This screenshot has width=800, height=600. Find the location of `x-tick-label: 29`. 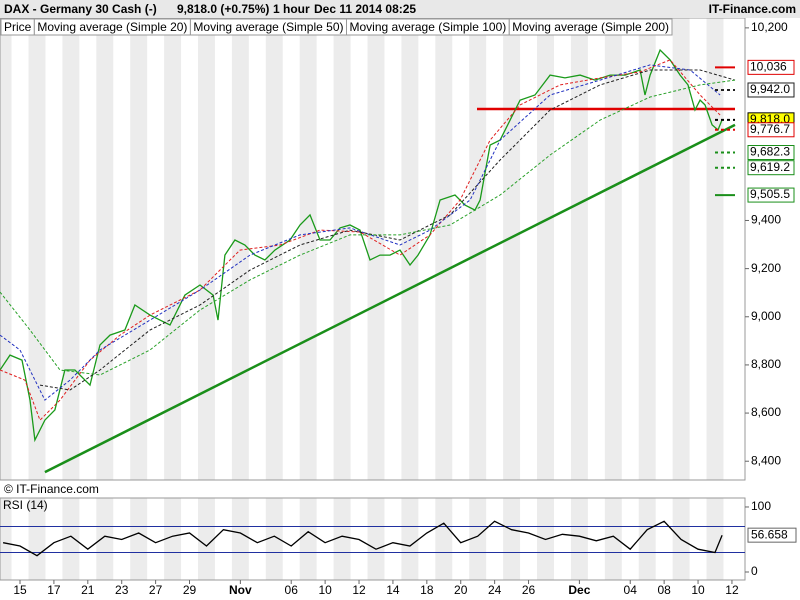

x-tick-label: 29 is located at coordinates (190, 590).